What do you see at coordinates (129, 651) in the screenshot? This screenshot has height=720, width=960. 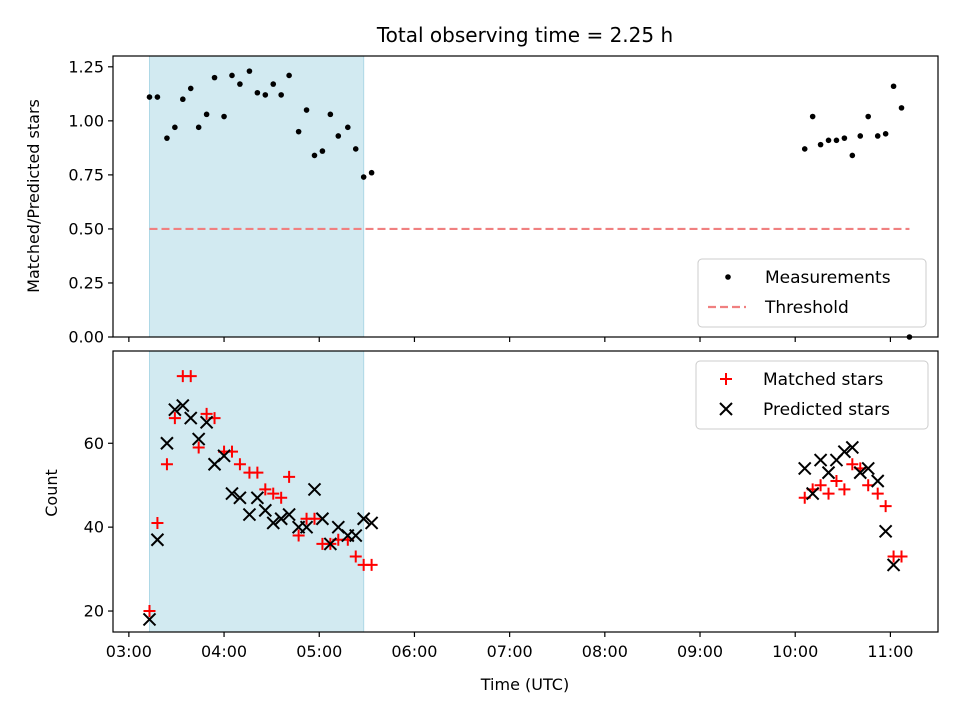 I see `x-tick-label: 03:00` at bounding box center [129, 651].